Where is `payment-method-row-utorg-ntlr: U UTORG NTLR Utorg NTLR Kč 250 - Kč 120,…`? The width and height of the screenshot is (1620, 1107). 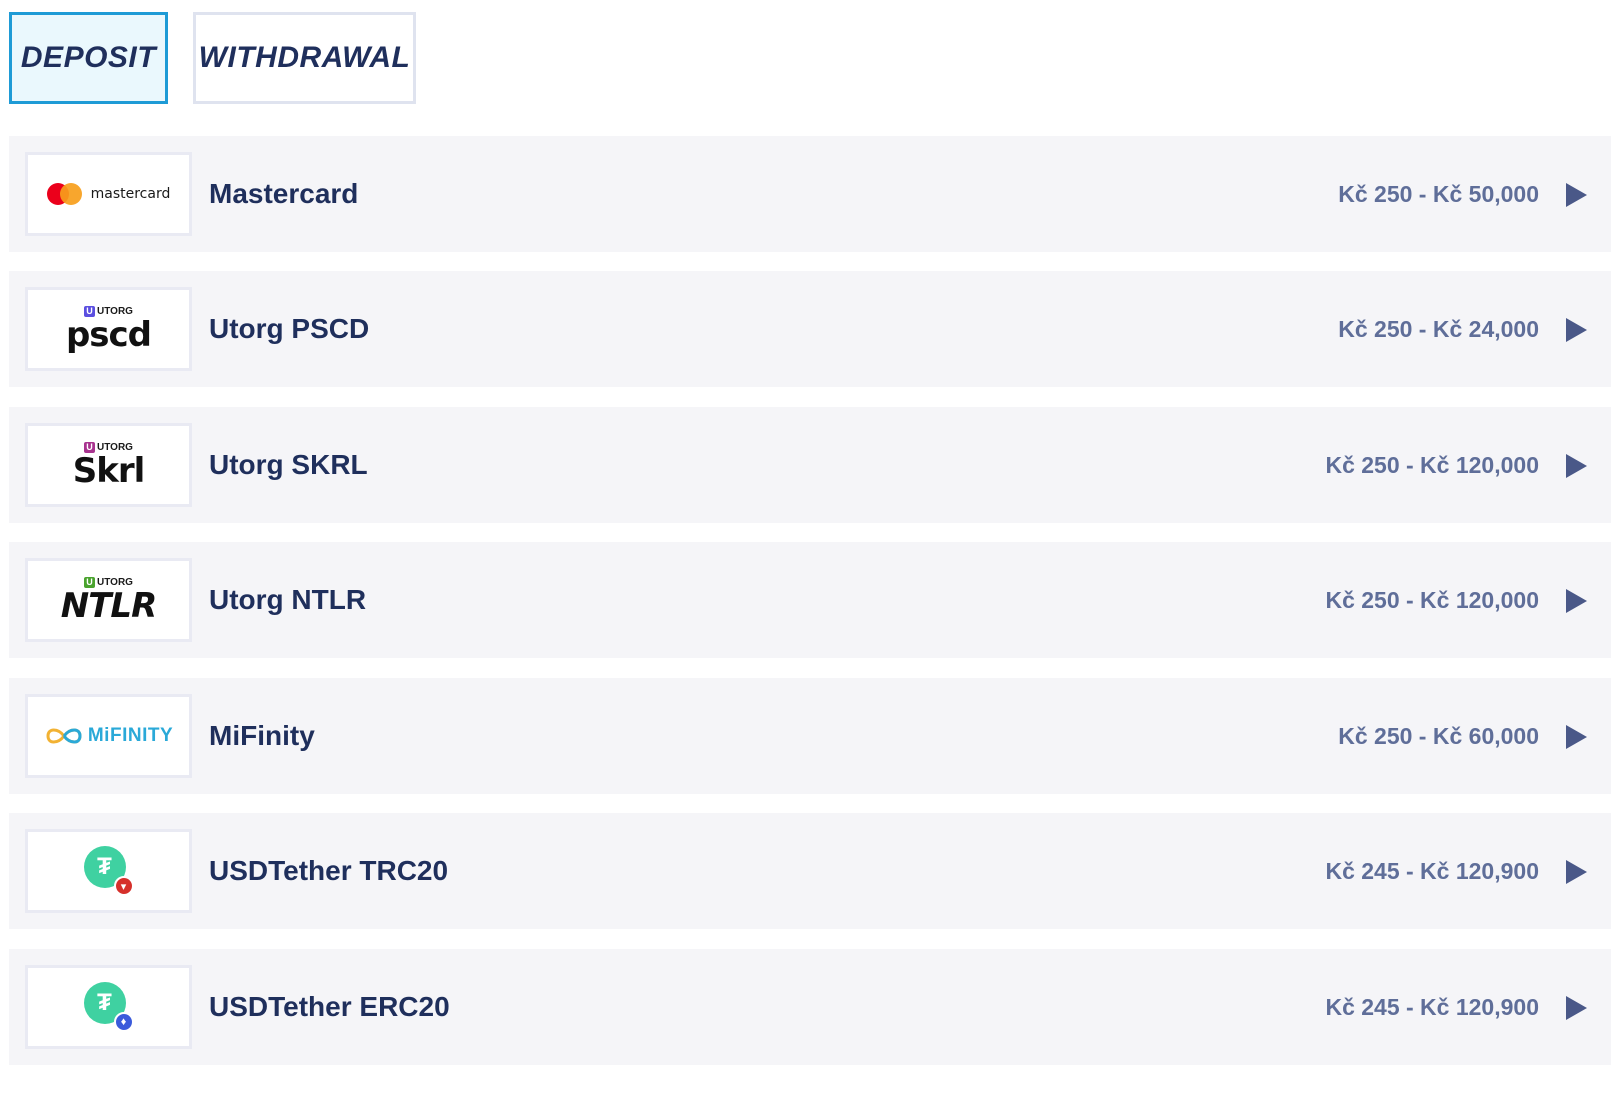
payment-method-row-utorg-ntlr: U UTORG NTLR Utorg NTLR Kč 250 - Kč 120,… is located at coordinates (810, 600).